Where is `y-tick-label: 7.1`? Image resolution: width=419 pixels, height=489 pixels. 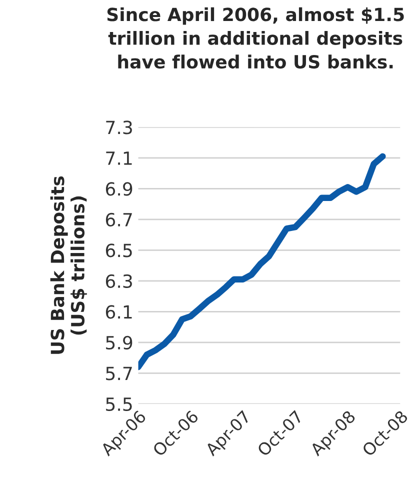
y-tick-label: 7.1 is located at coordinates (119, 158).